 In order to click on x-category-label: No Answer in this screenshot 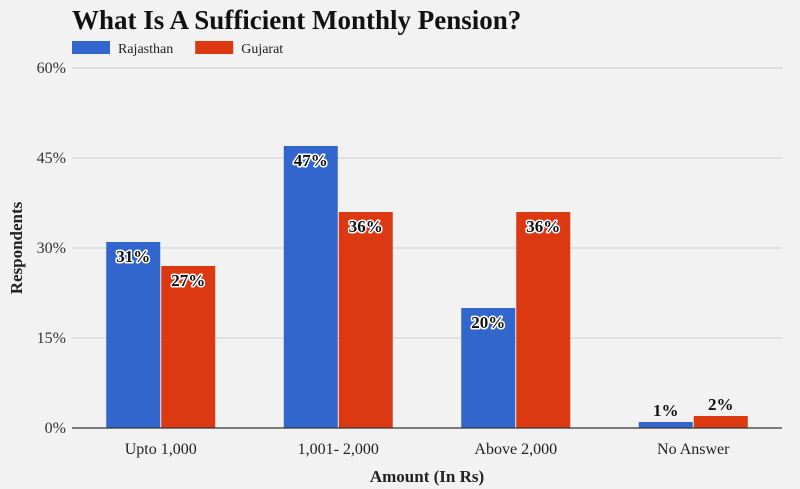, I will do `click(693, 449)`.